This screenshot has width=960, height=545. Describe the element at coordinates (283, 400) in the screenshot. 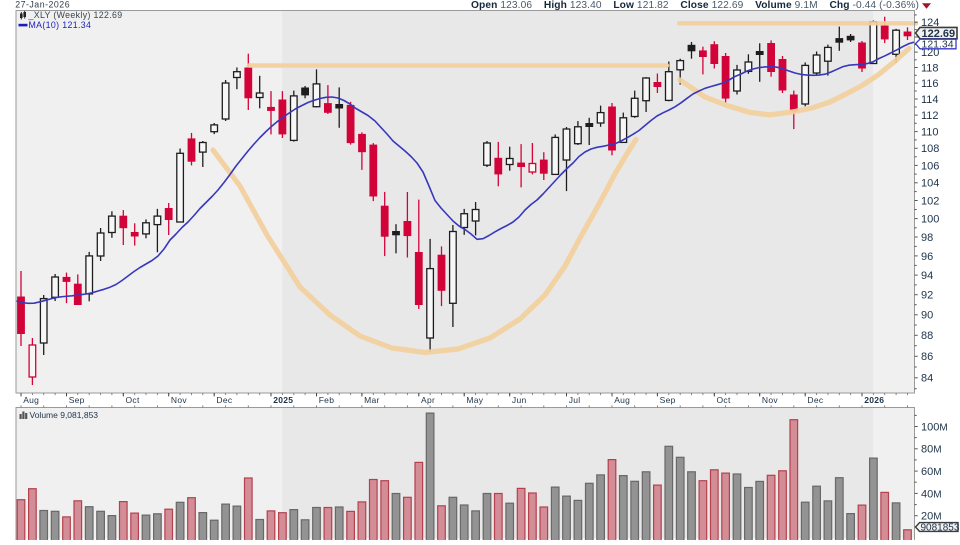

I see `svg-text: 2025` at that location.